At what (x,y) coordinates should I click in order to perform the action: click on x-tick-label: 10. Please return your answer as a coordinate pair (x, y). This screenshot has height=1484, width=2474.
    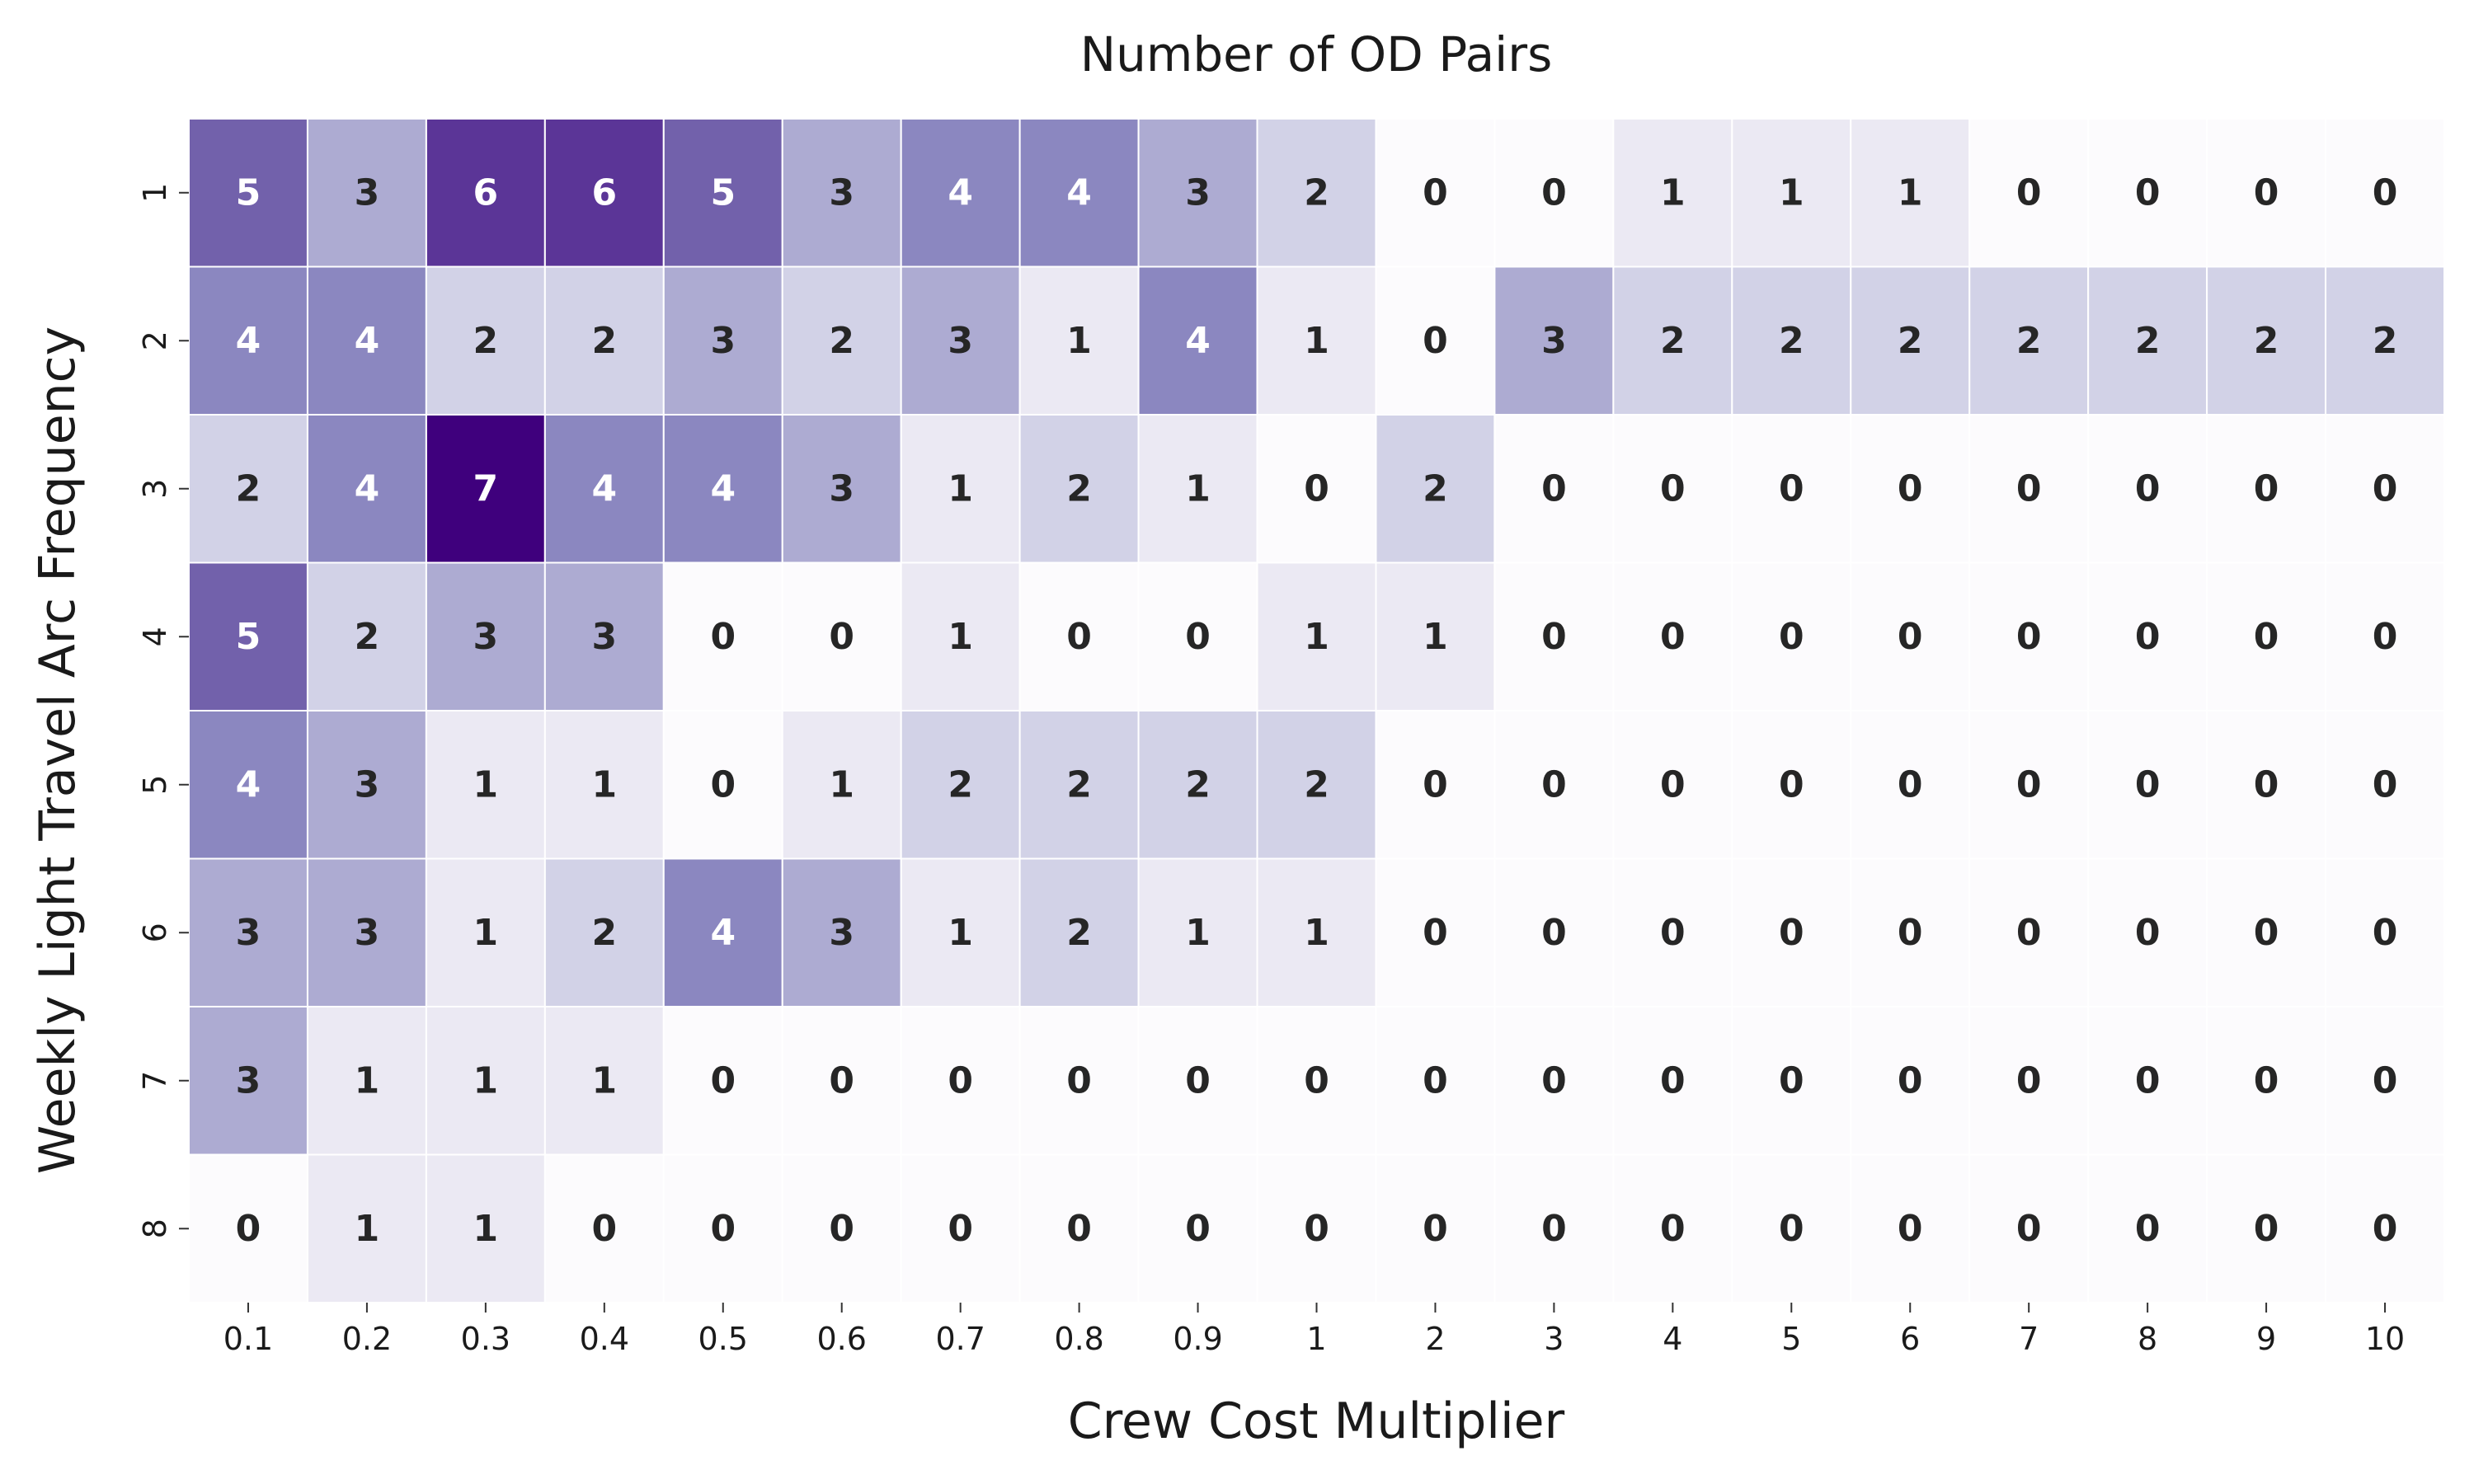
    Looking at the image, I should click on (2385, 1339).